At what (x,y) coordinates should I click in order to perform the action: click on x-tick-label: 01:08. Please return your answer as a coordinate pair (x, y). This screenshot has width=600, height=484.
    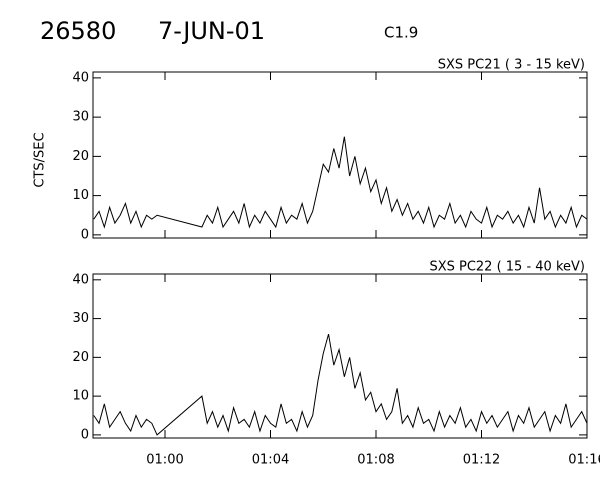
    Looking at the image, I should click on (375, 460).